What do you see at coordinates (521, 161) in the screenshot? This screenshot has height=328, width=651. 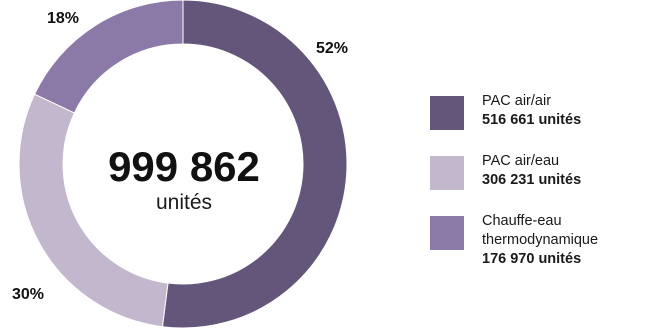 I see `legend-label: PAC air/eau` at bounding box center [521, 161].